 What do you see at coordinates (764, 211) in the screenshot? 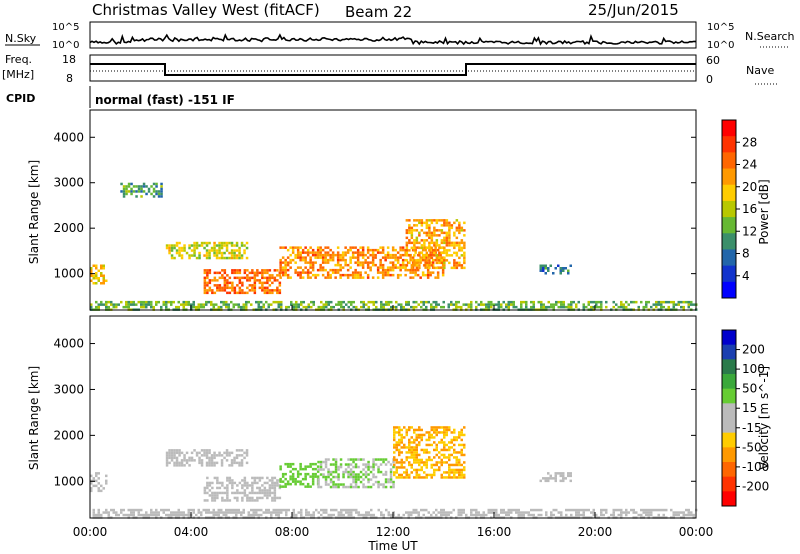
I see `power-colorbar-label: Power [dB]` at bounding box center [764, 211].